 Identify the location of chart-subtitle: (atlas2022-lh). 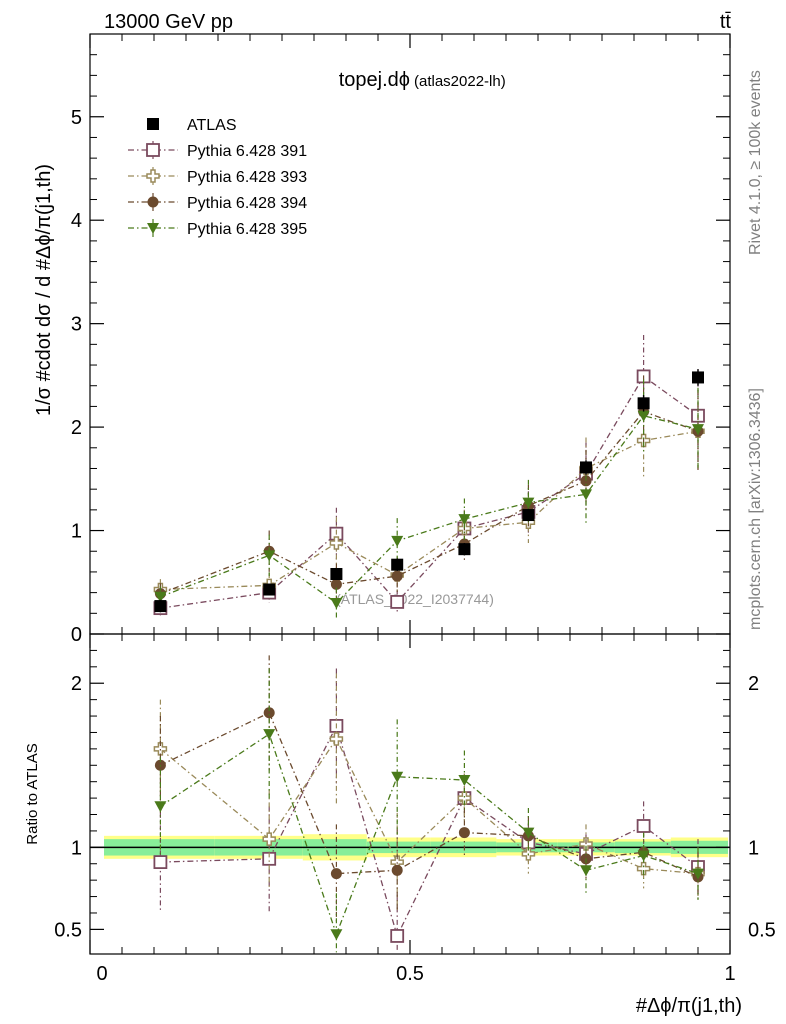
(460, 81).